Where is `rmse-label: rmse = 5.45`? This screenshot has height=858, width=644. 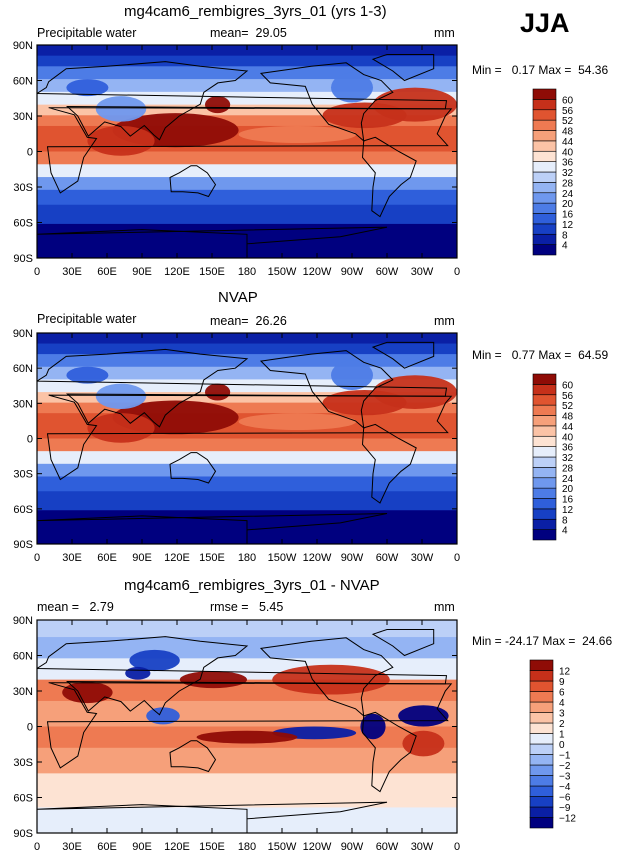 rmse-label: rmse = 5.45 is located at coordinates (246, 607).